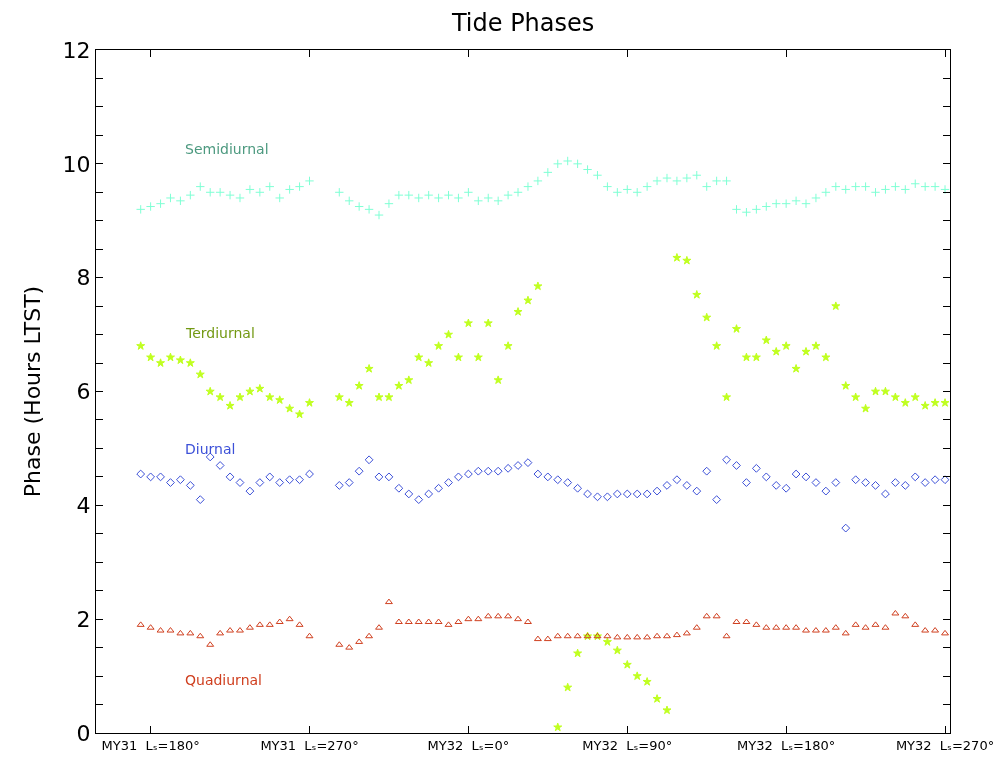 The image size is (1006, 768). What do you see at coordinates (220, 333) in the screenshot?
I see `series-label: Terdiurnal` at bounding box center [220, 333].